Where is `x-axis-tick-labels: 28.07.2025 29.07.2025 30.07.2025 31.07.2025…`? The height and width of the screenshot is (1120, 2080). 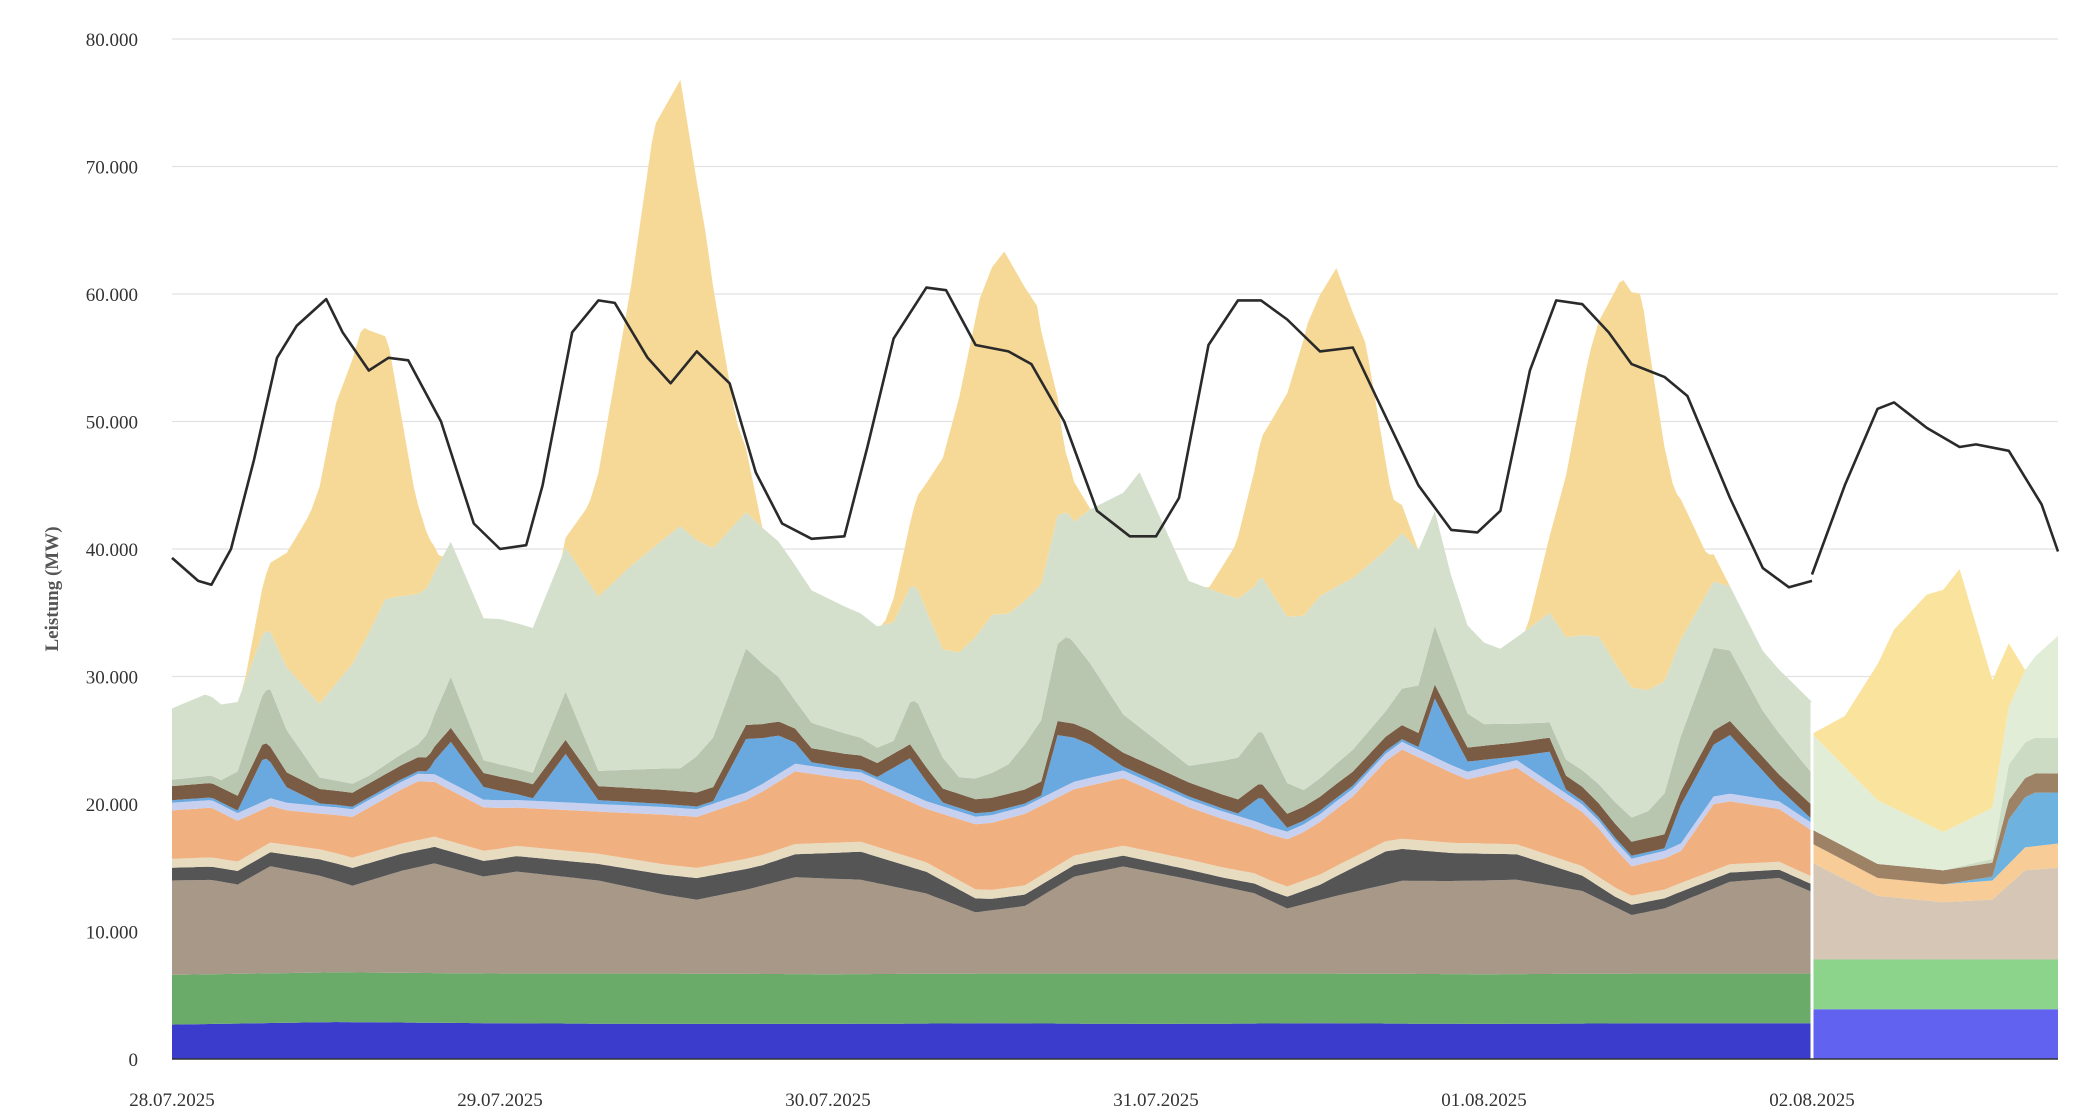 x-axis-tick-labels: 28.07.2025 29.07.2025 30.07.2025 31.07.2025… is located at coordinates (992, 1100).